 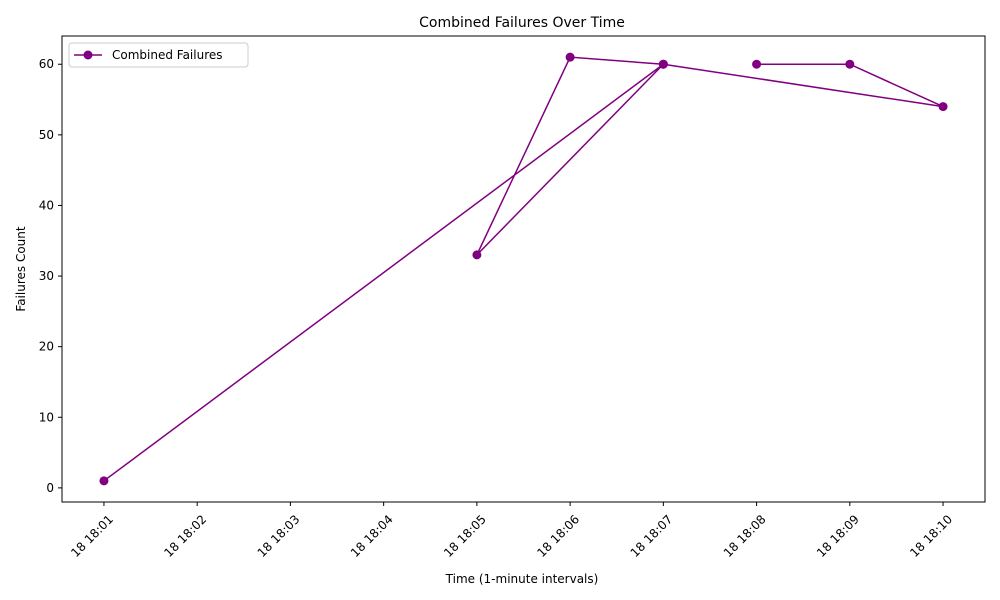 What do you see at coordinates (46, 347) in the screenshot?
I see `y-tick-label: 20` at bounding box center [46, 347].